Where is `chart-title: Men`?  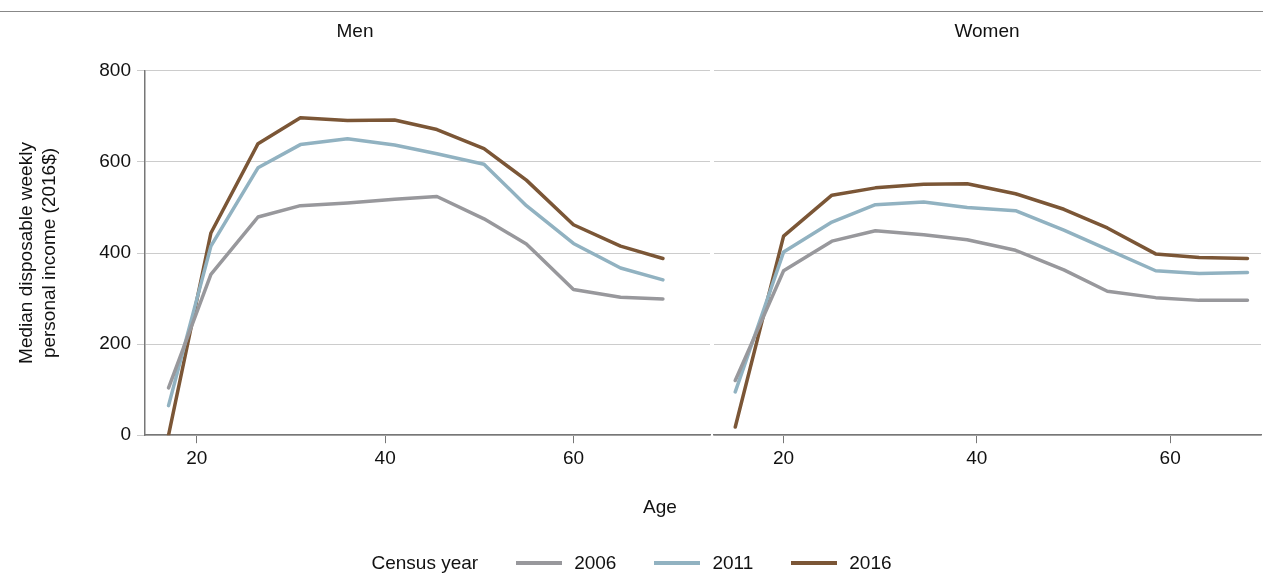
chart-title: Men is located at coordinates (355, 30).